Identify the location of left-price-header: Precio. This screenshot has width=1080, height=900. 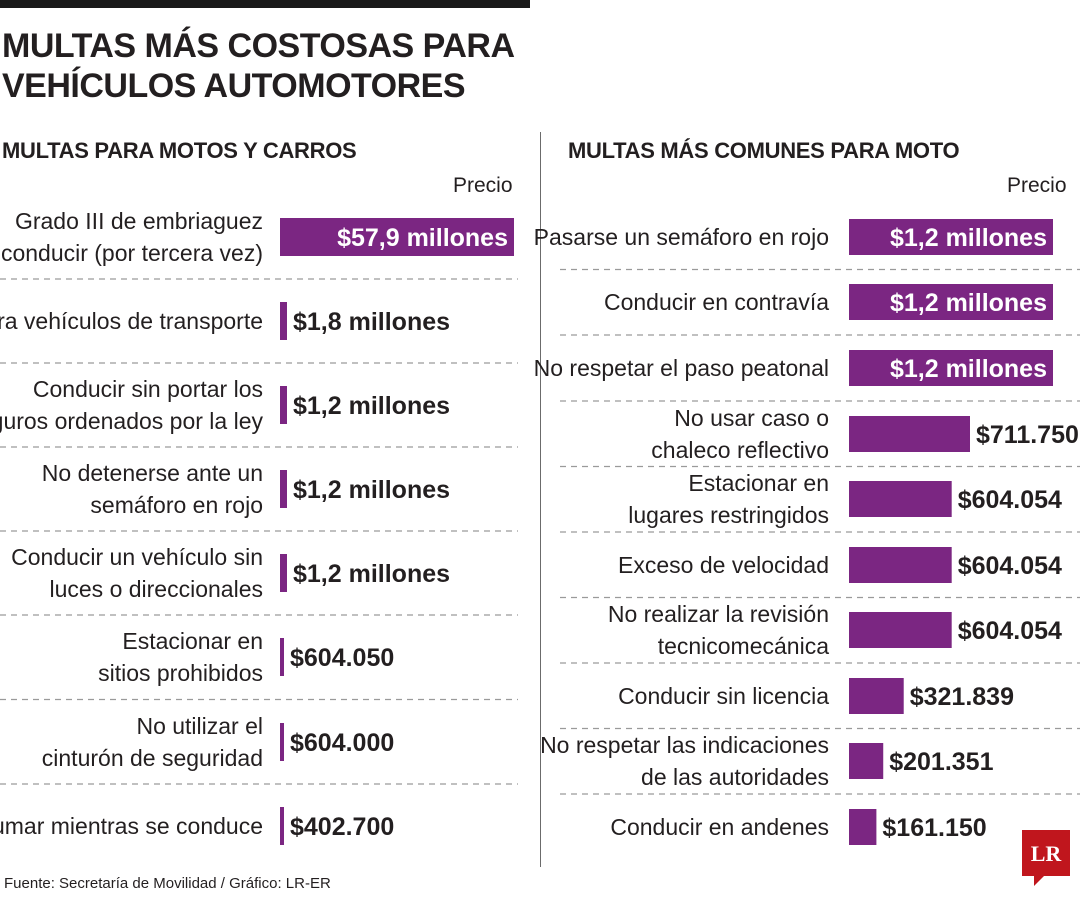
(483, 185).